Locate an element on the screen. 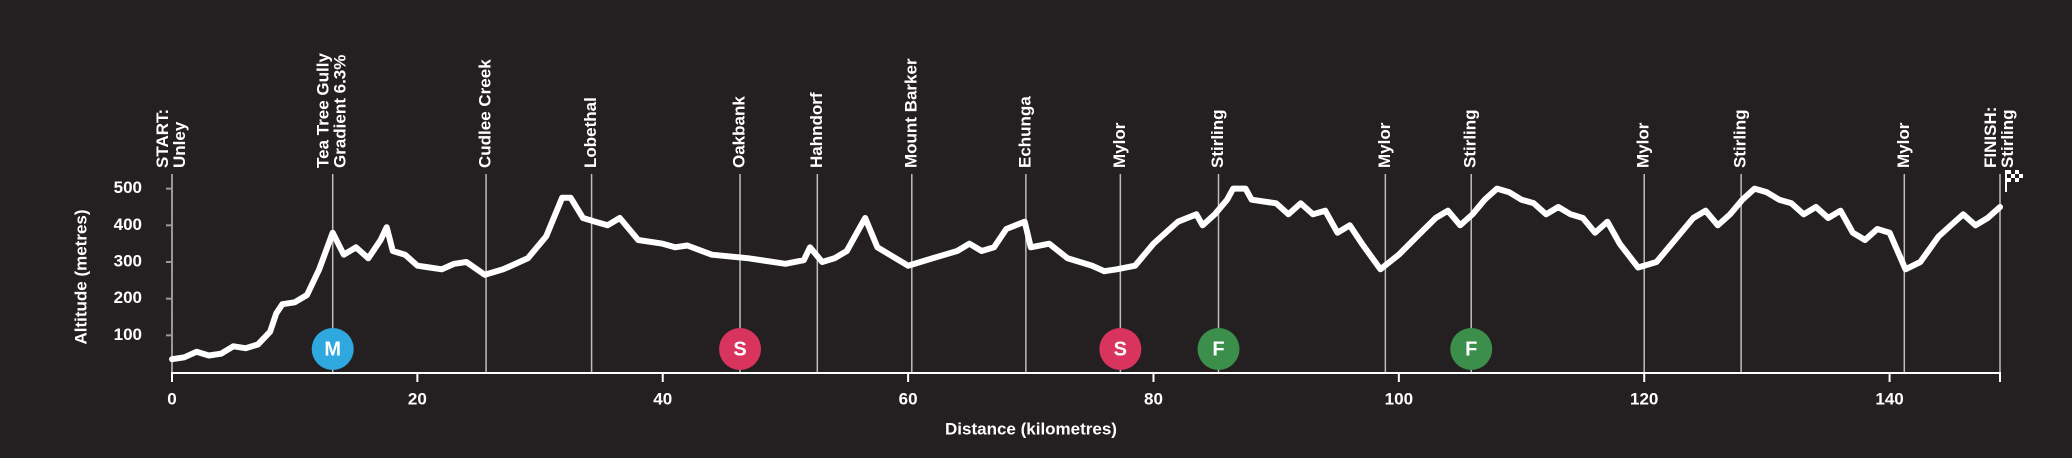 Image resolution: width=2072 pixels, height=458 pixels. place-label: Hahndorf is located at coordinates (816, 130).